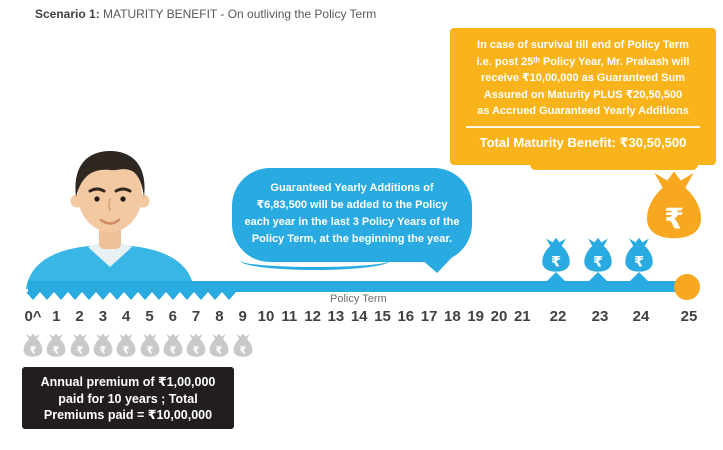  I want to click on premium-line: paid for 10 years ; Total, so click(128, 398).